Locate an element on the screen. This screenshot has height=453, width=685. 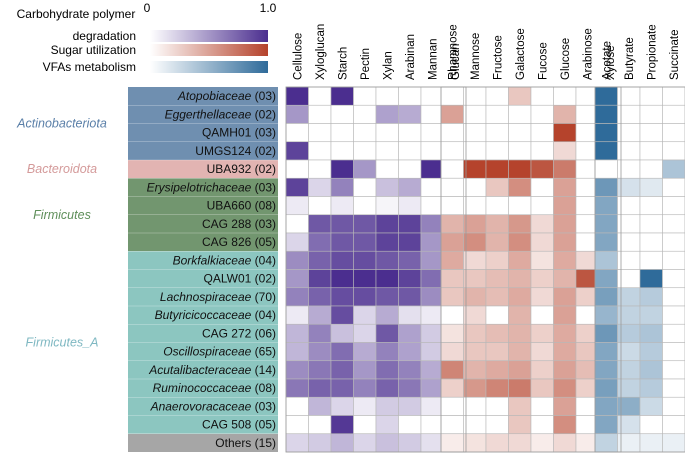
taxon-count: (70) is located at coordinates (263, 297).